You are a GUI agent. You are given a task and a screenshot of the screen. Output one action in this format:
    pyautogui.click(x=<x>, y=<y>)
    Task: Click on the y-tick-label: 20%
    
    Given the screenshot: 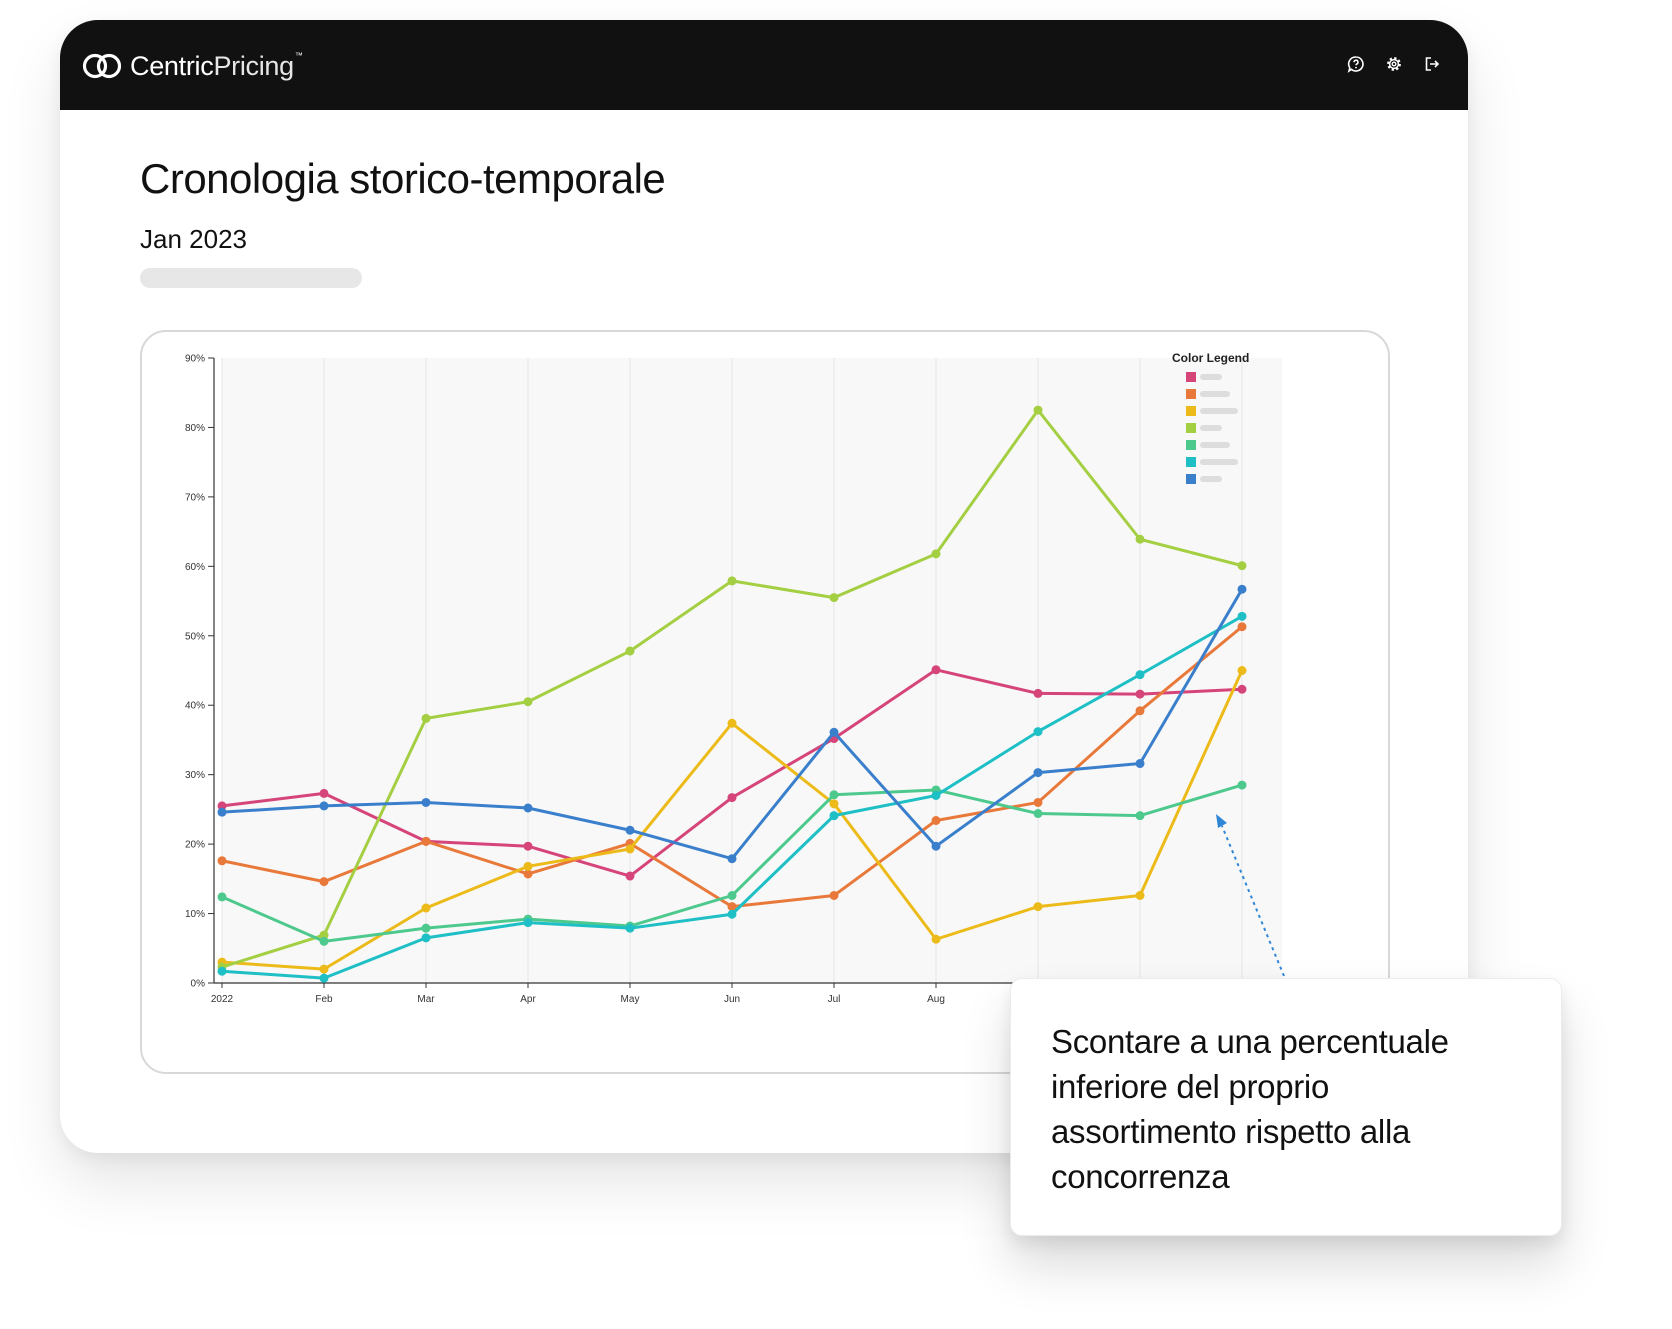 What is the action you would take?
    pyautogui.click(x=195, y=845)
    